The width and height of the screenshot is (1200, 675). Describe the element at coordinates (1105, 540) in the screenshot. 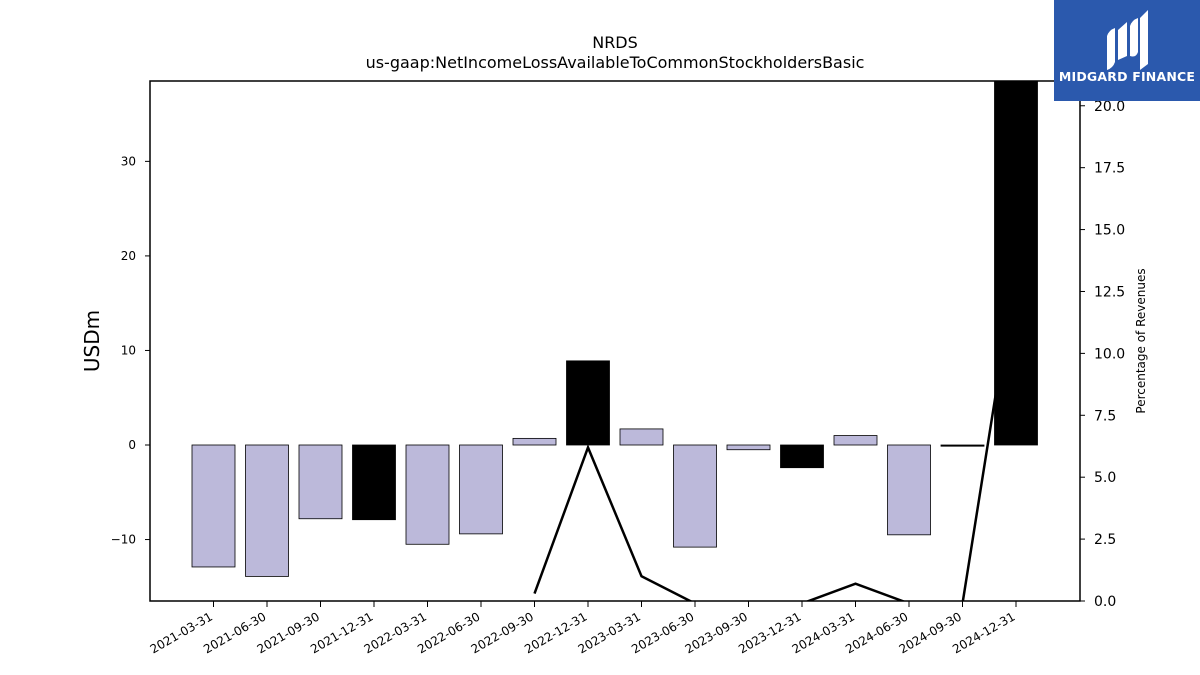

I see `y-right-tick-label: 2.5` at that location.